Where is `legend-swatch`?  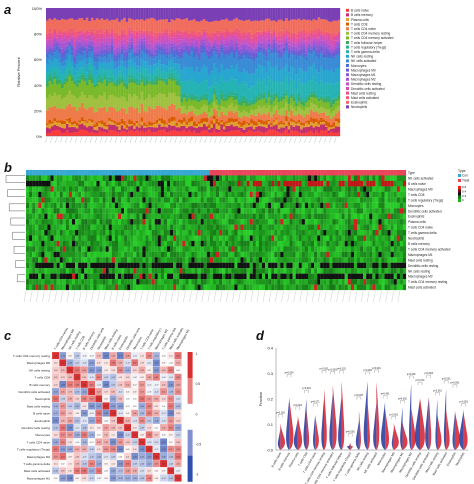 legend-swatch is located at coordinates (347, 24).